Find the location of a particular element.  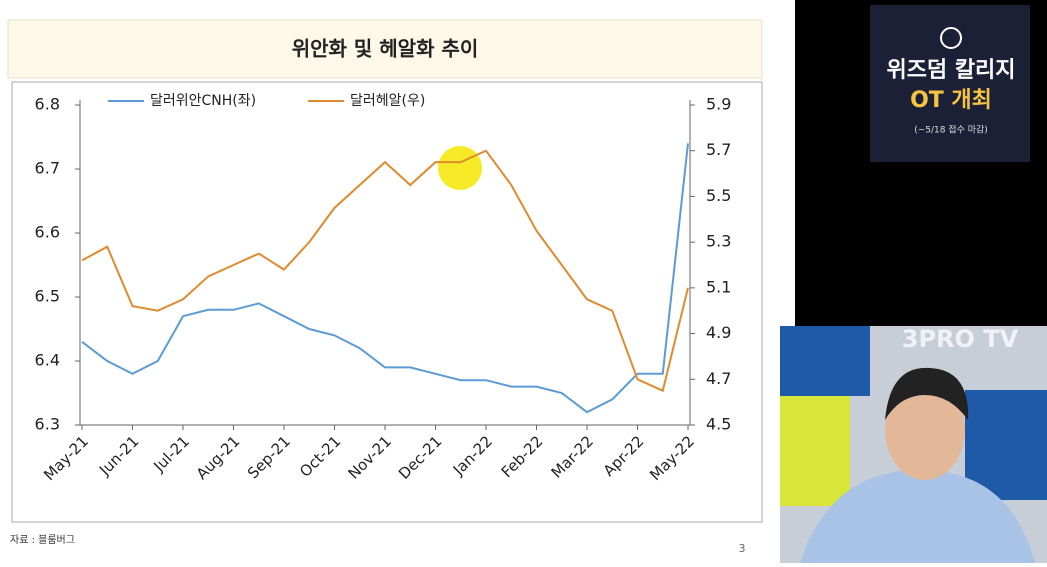

ad-box is located at coordinates (950, 83).